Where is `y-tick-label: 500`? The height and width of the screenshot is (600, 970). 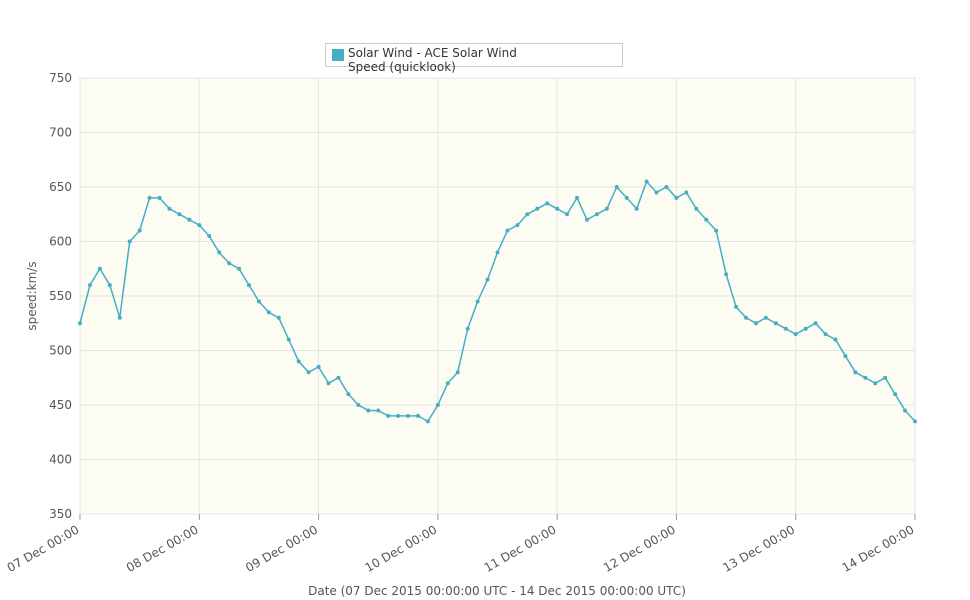 y-tick-label: 500 is located at coordinates (60, 351).